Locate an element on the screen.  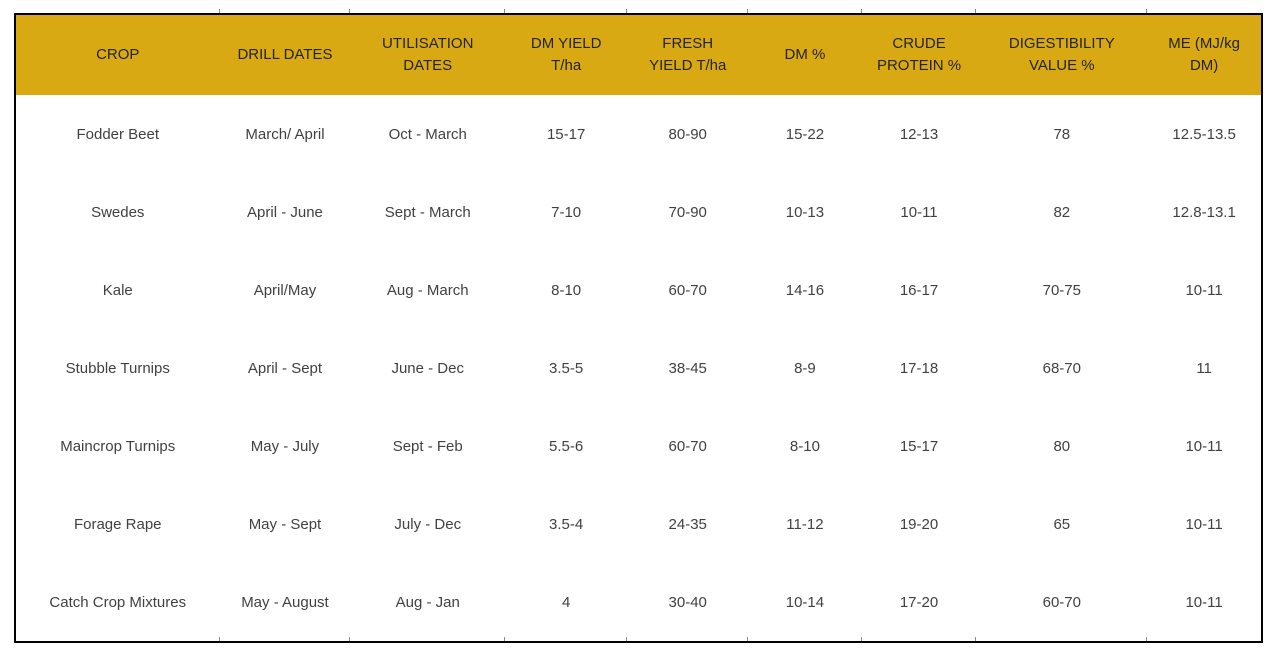
data-cell: Oct - March is located at coordinates (428, 134).